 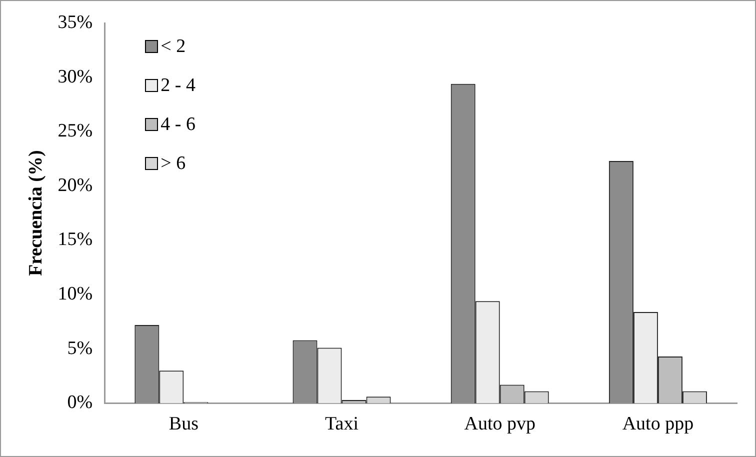 What do you see at coordinates (183, 424) in the screenshot?
I see `x-tick-label: Bus` at bounding box center [183, 424].